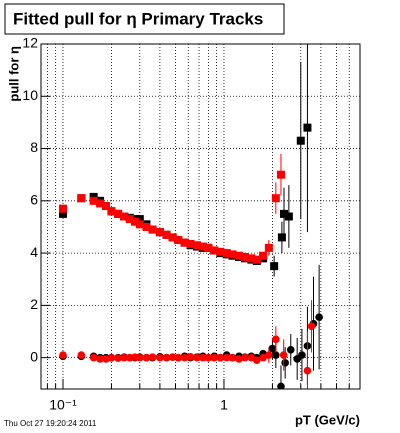 The height and width of the screenshot is (433, 400). What do you see at coordinates (34, 147) in the screenshot?
I see `y-tick-label: 8` at bounding box center [34, 147].